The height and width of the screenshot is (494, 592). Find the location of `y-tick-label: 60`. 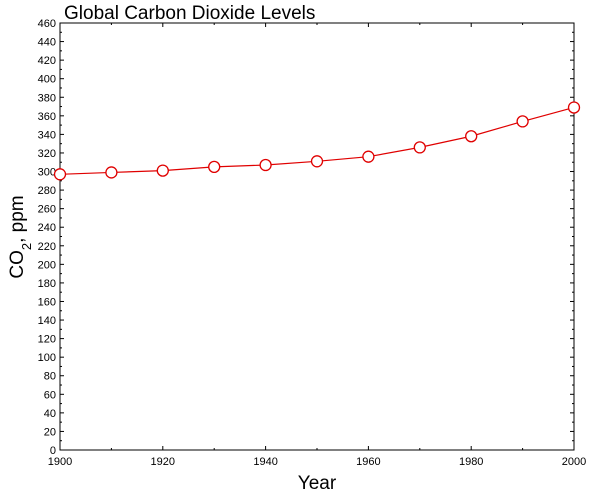

y-tick-label: 60 is located at coordinates (50, 395).